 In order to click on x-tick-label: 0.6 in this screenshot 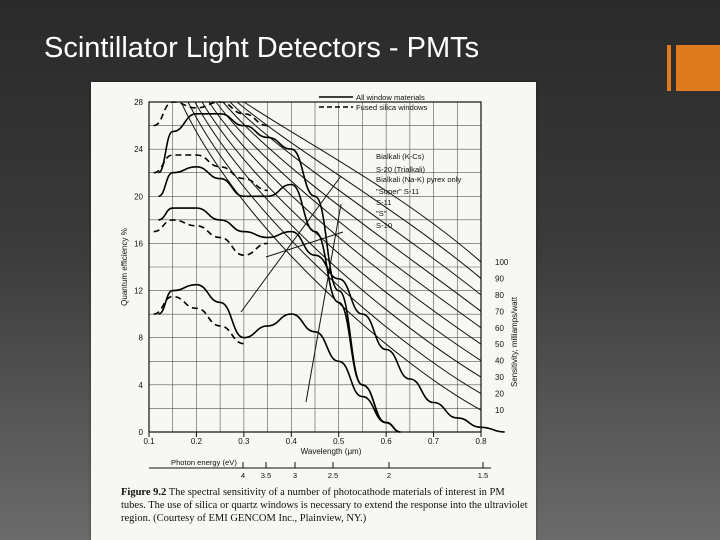, I will do `click(387, 441)`.